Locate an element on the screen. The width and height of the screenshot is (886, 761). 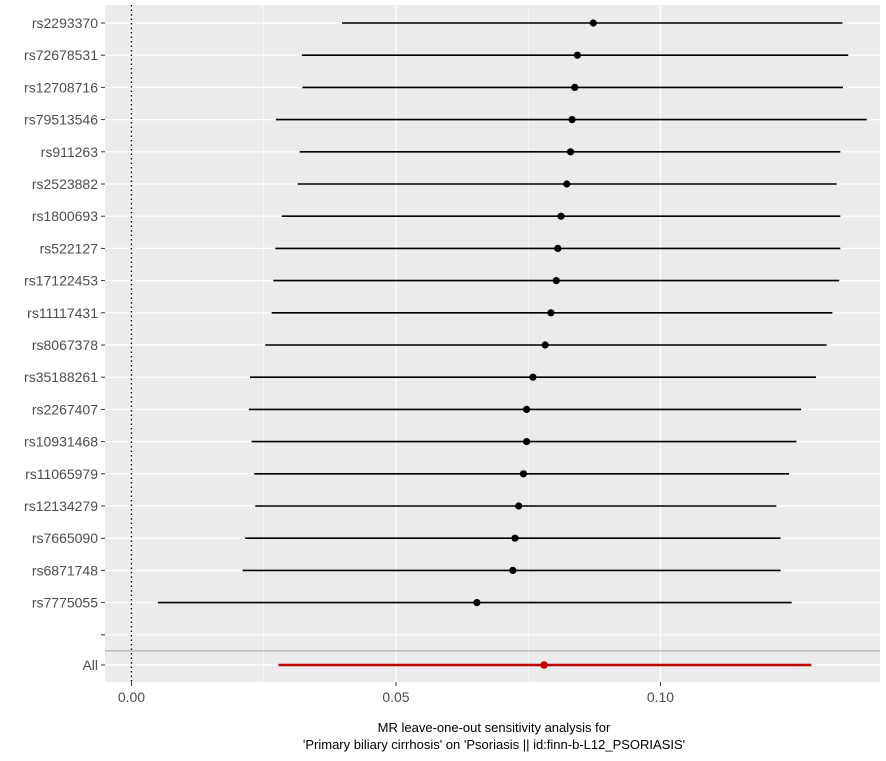
y-tick-label: rs911263 is located at coordinates (70, 152).